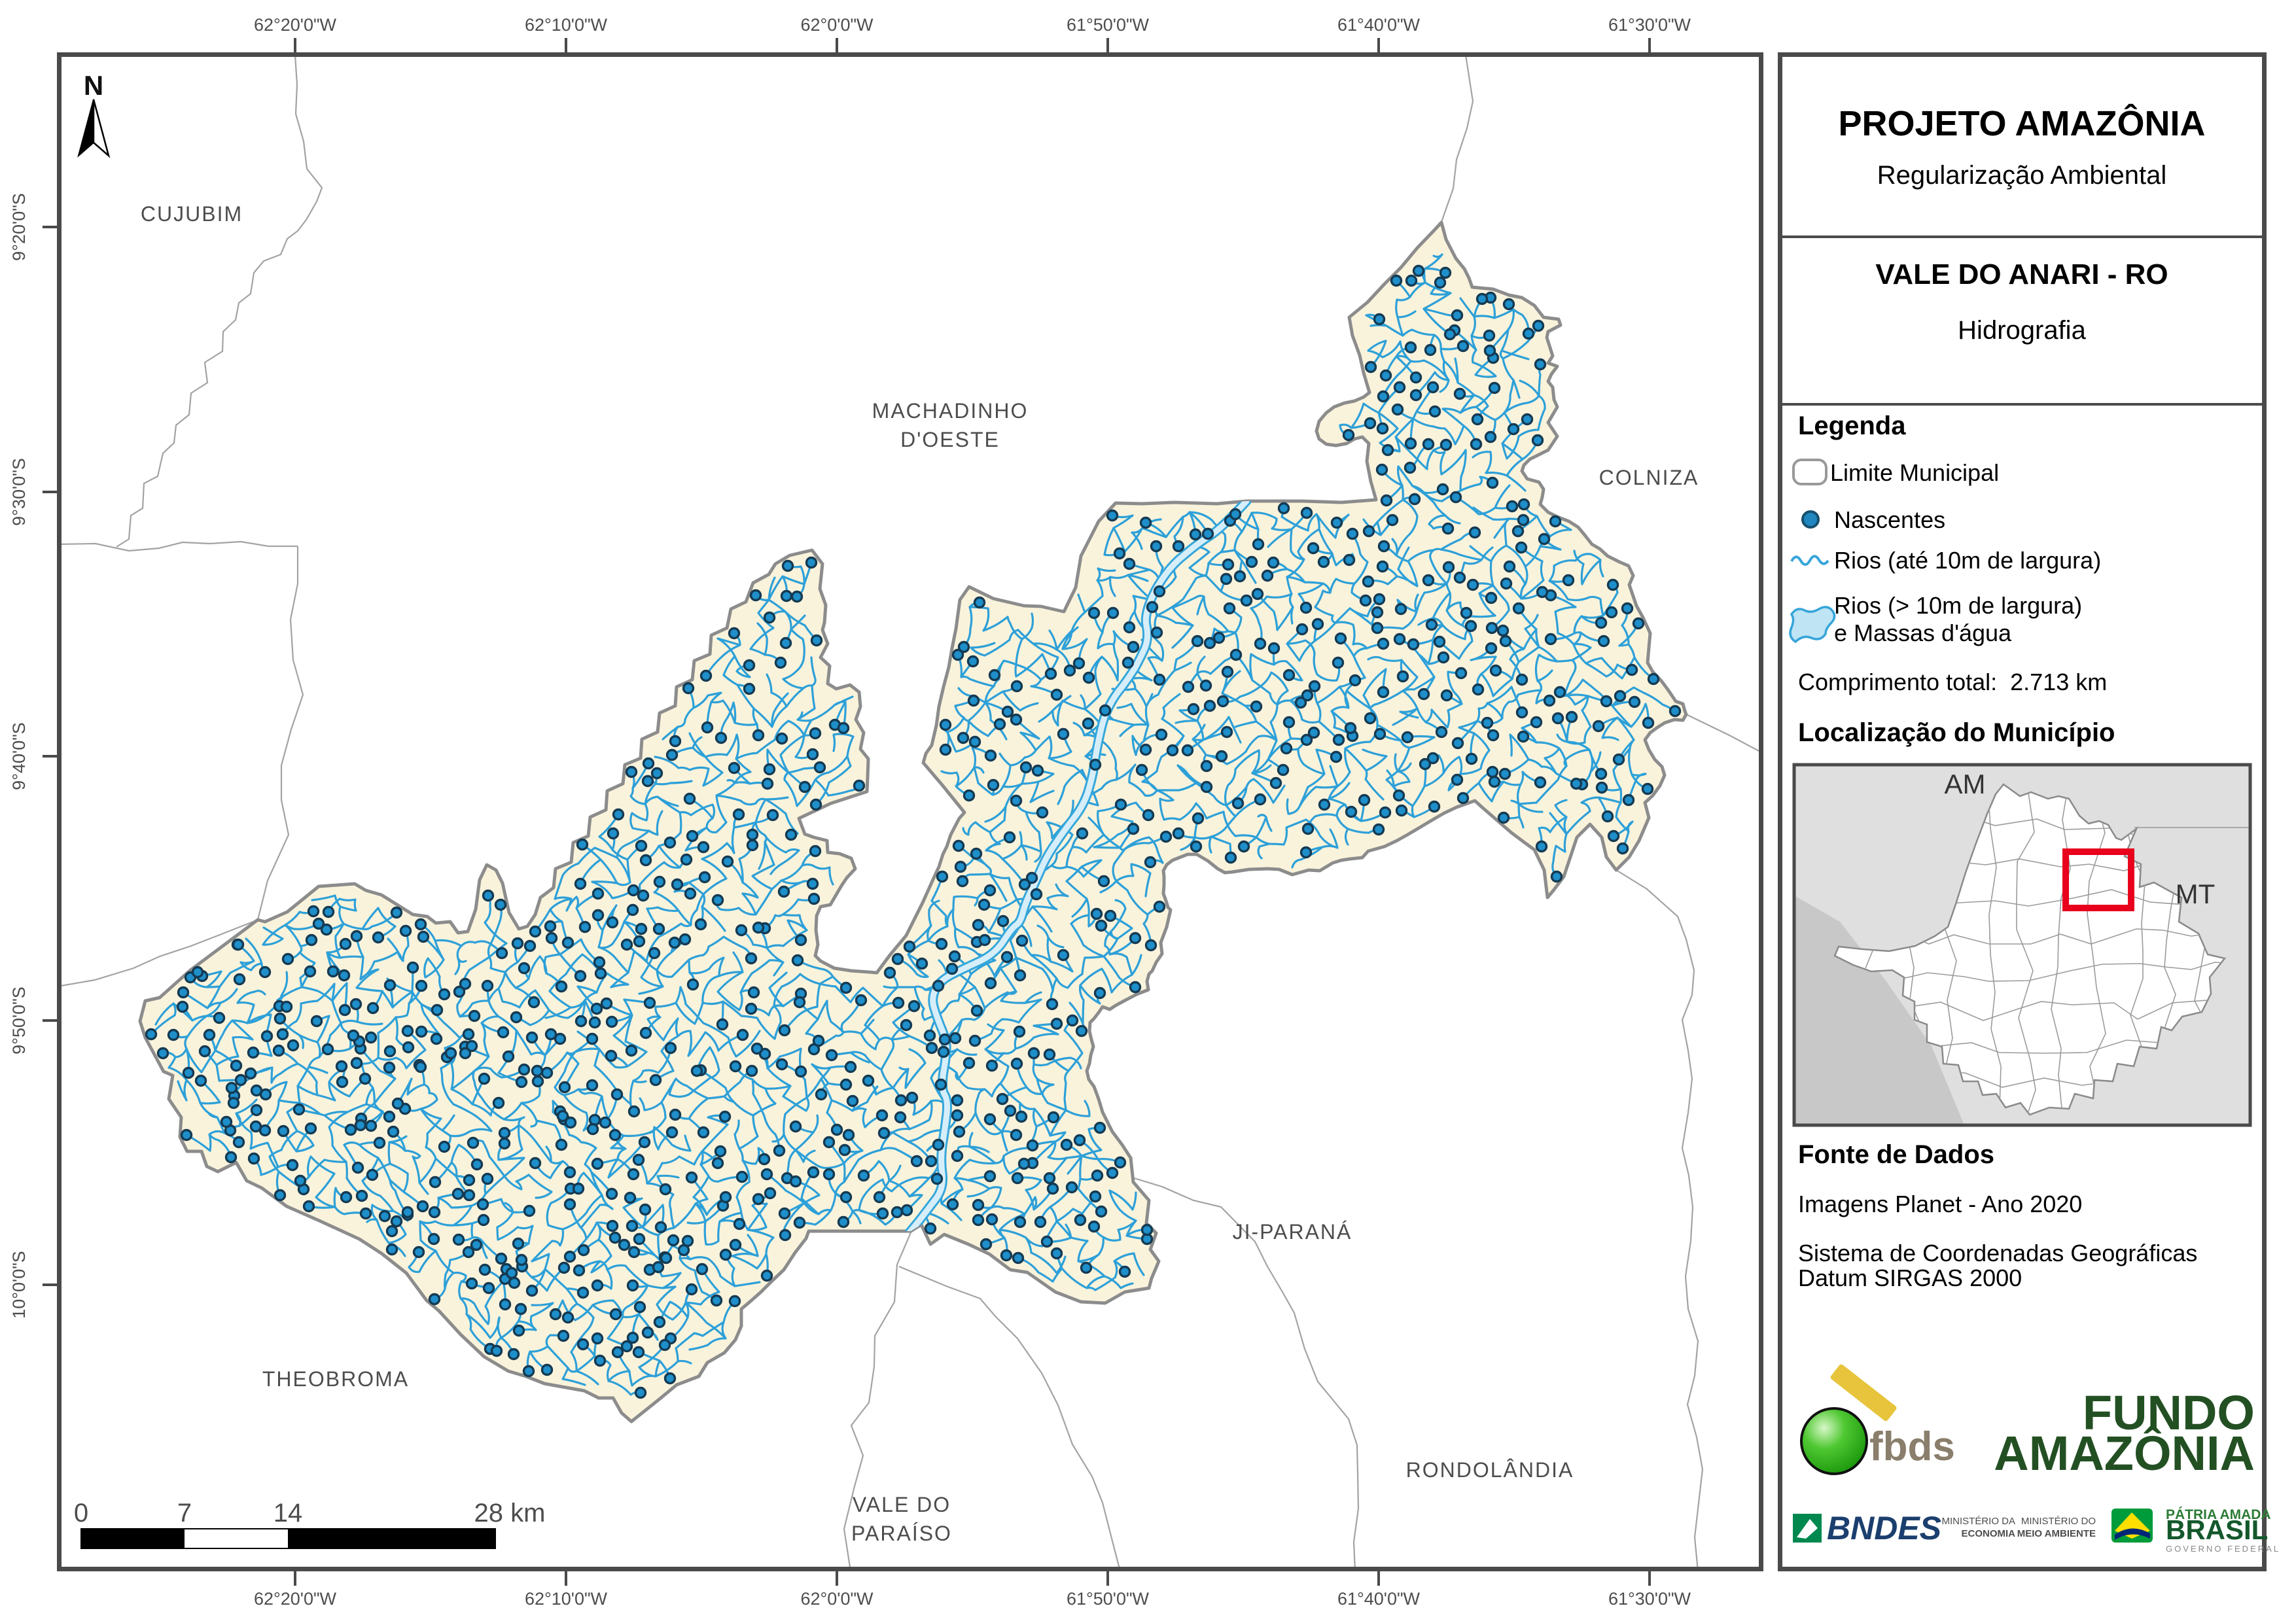  What do you see at coordinates (951, 411) in the screenshot?
I see `svg-text: MACHADINHO` at bounding box center [951, 411].